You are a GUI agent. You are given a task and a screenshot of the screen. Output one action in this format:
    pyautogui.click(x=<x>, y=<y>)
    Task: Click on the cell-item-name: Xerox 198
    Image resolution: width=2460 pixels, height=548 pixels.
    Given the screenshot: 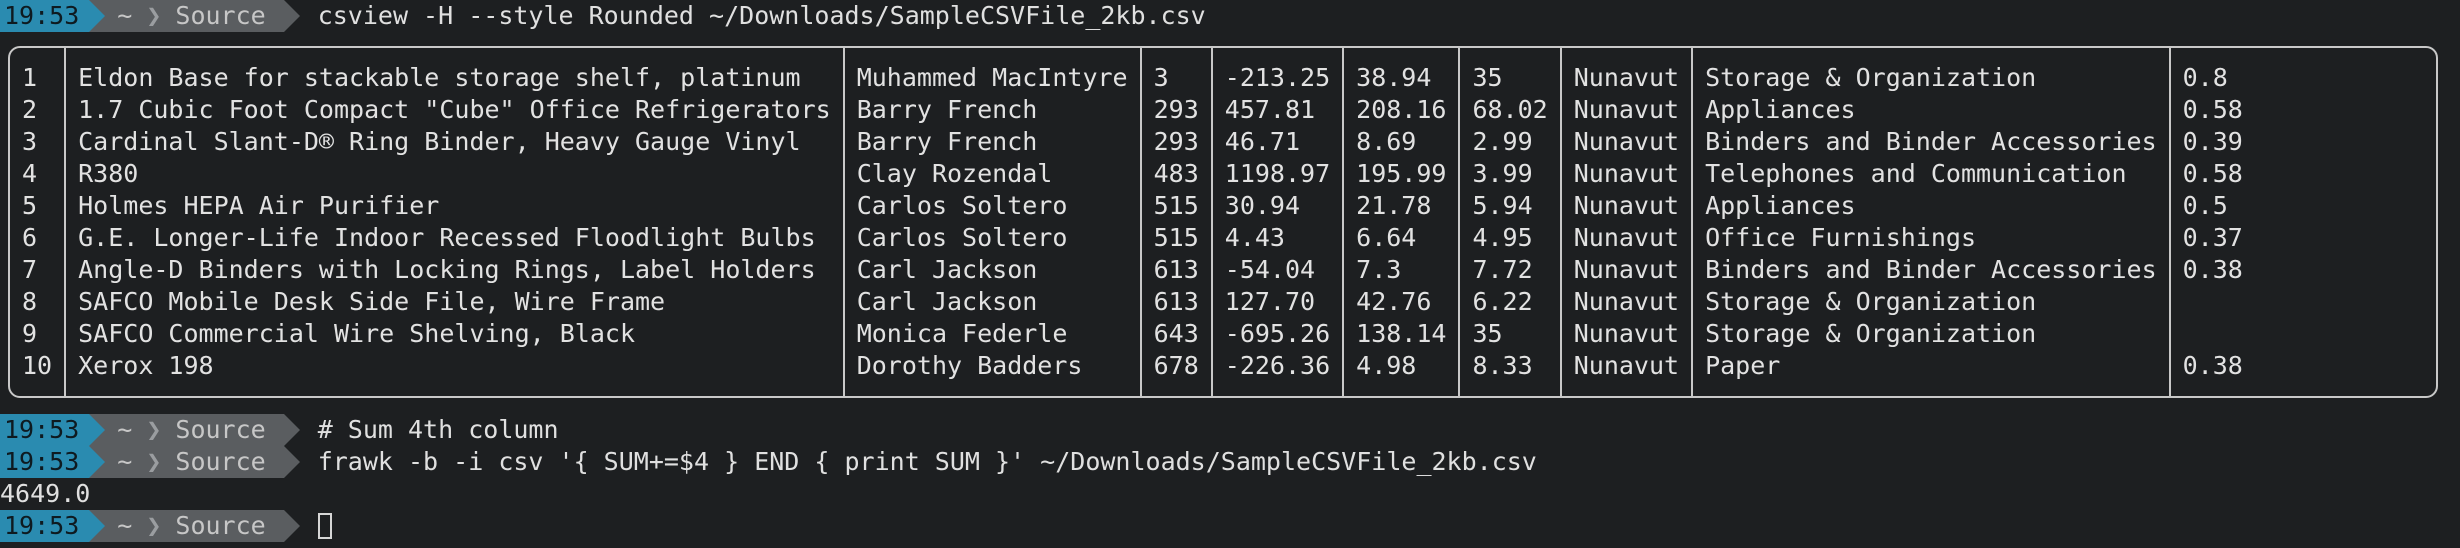 What is the action you would take?
    pyautogui.click(x=454, y=373)
    